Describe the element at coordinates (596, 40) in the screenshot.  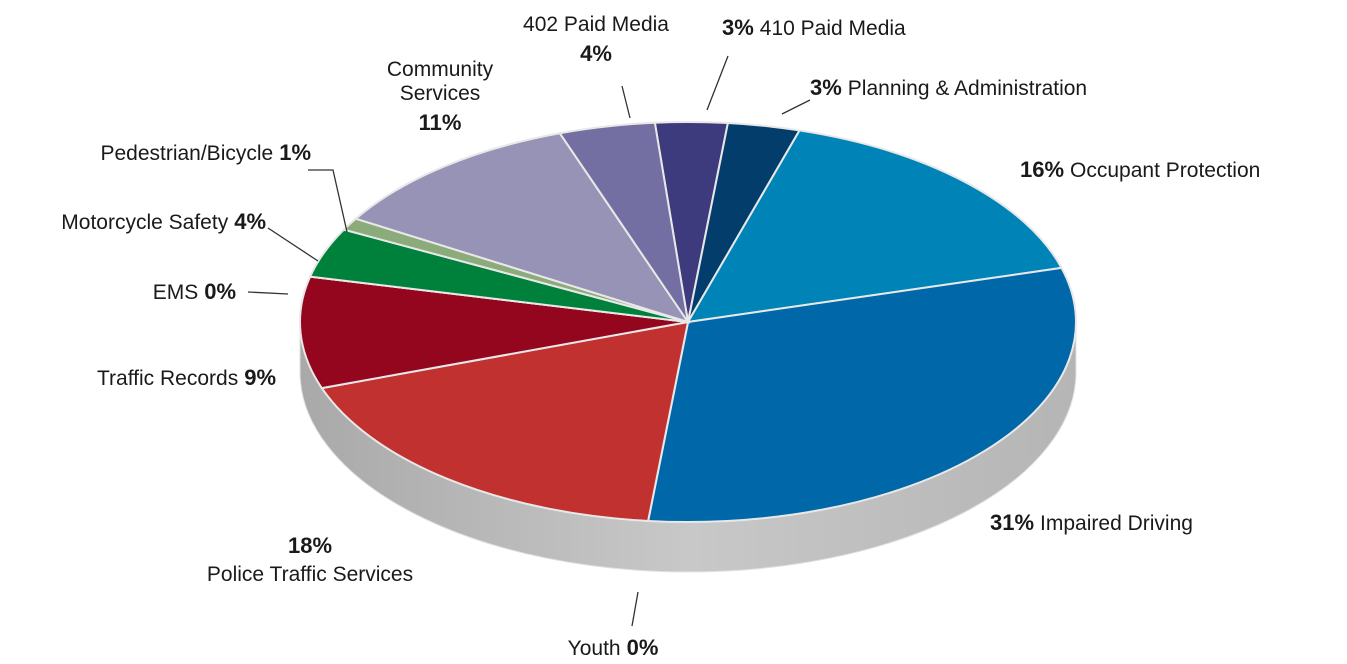
I see `slice-label: 402 Paid Media 4%` at that location.